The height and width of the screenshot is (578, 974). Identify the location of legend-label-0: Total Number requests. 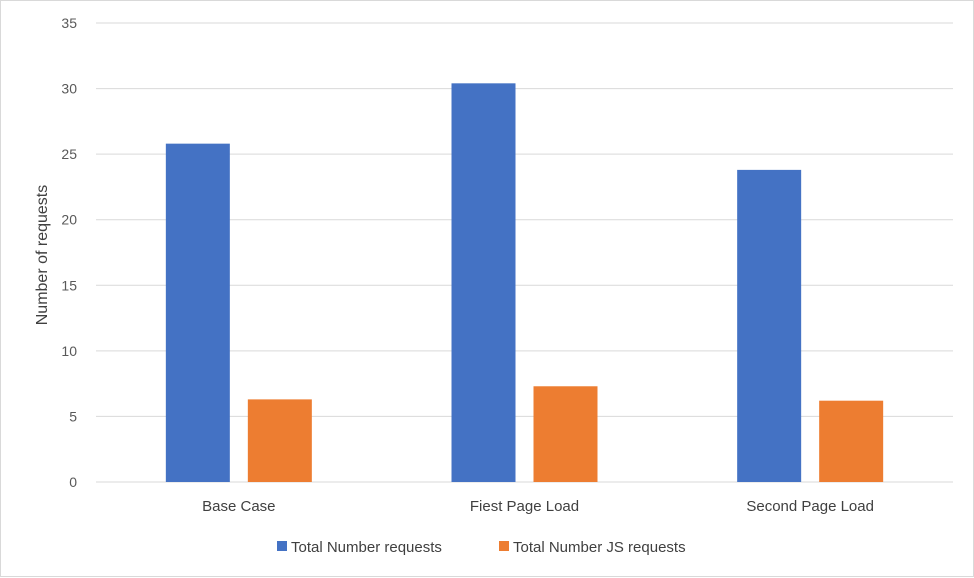
(366, 547).